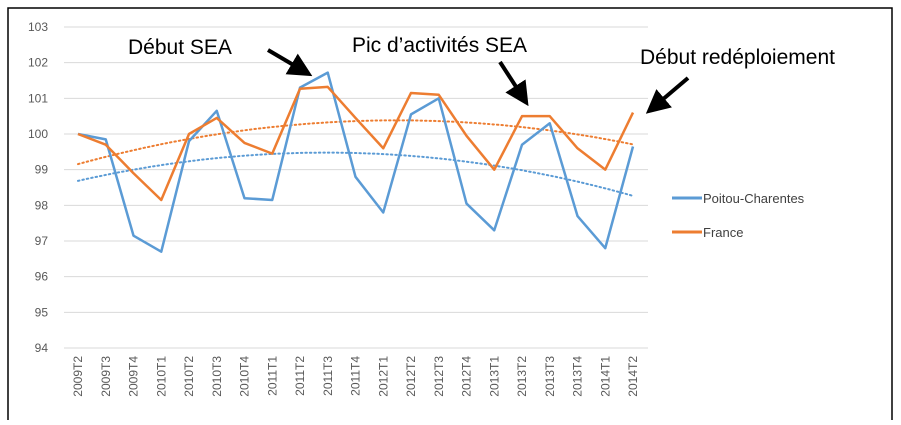 The image size is (901, 425). I want to click on y-tick-label: 97, so click(42, 241).